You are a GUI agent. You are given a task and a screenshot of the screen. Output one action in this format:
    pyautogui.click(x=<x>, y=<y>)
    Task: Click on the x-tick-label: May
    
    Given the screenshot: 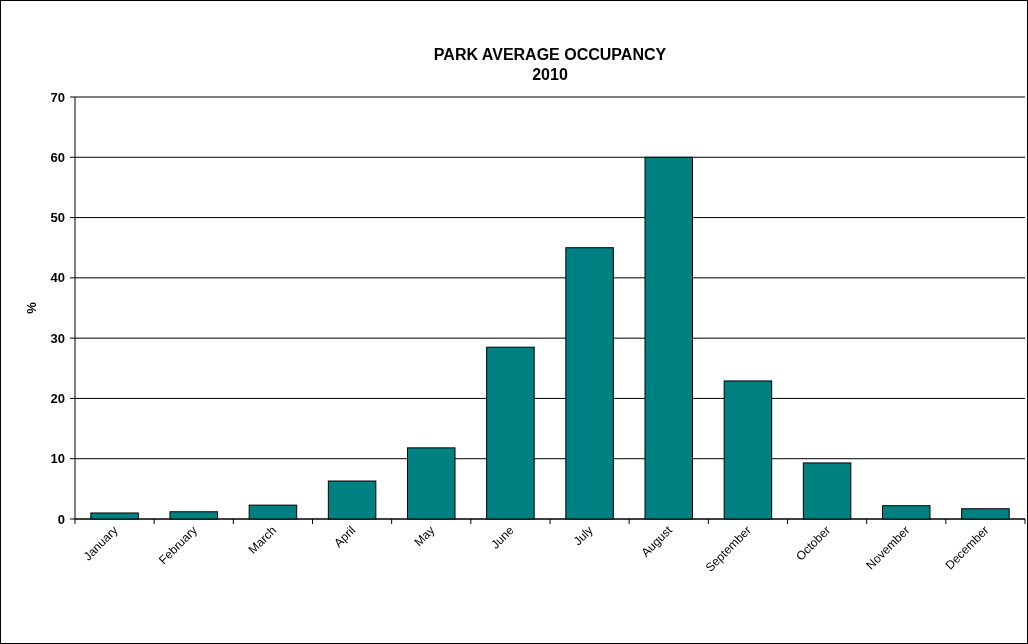 What is the action you would take?
    pyautogui.click(x=424, y=536)
    